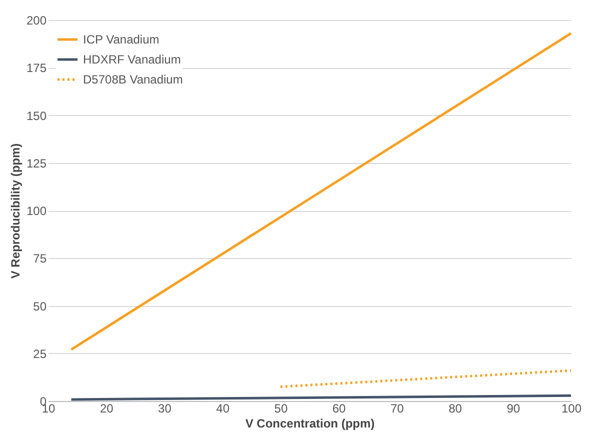  Describe the element at coordinates (121, 39) in the screenshot. I see `legend-label: ICP Vanadium` at that location.